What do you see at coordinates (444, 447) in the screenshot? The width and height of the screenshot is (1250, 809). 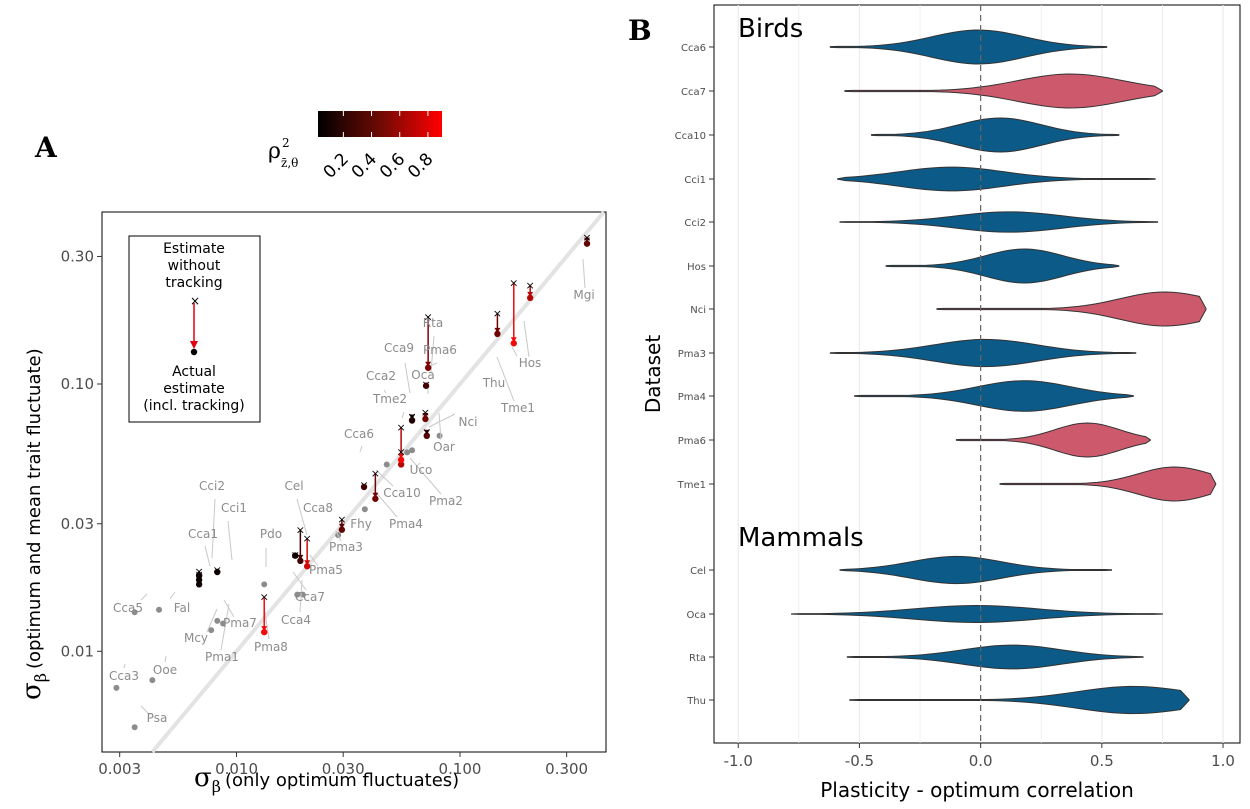 I see `point-label-oar: Oar` at bounding box center [444, 447].